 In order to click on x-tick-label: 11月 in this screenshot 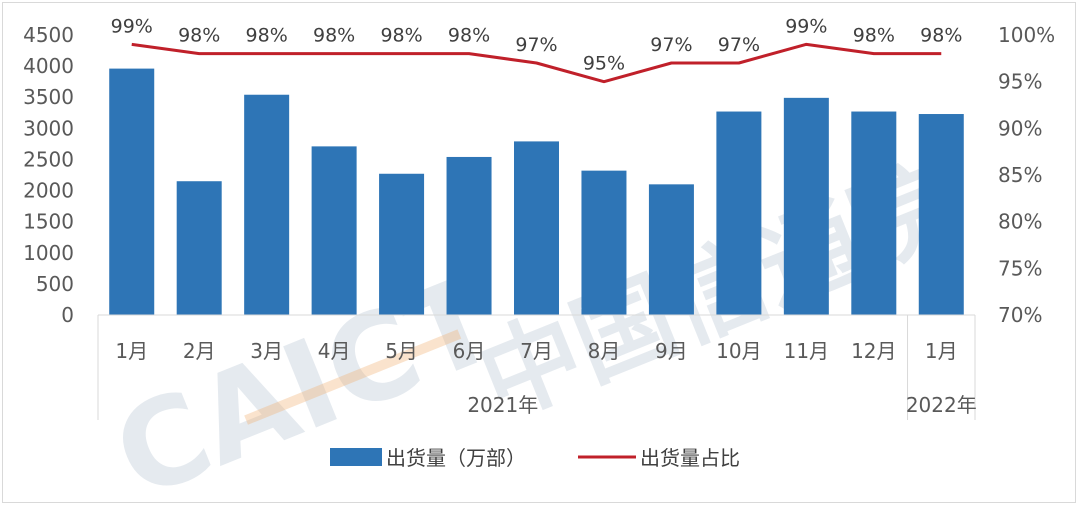, I will do `click(806, 351)`.